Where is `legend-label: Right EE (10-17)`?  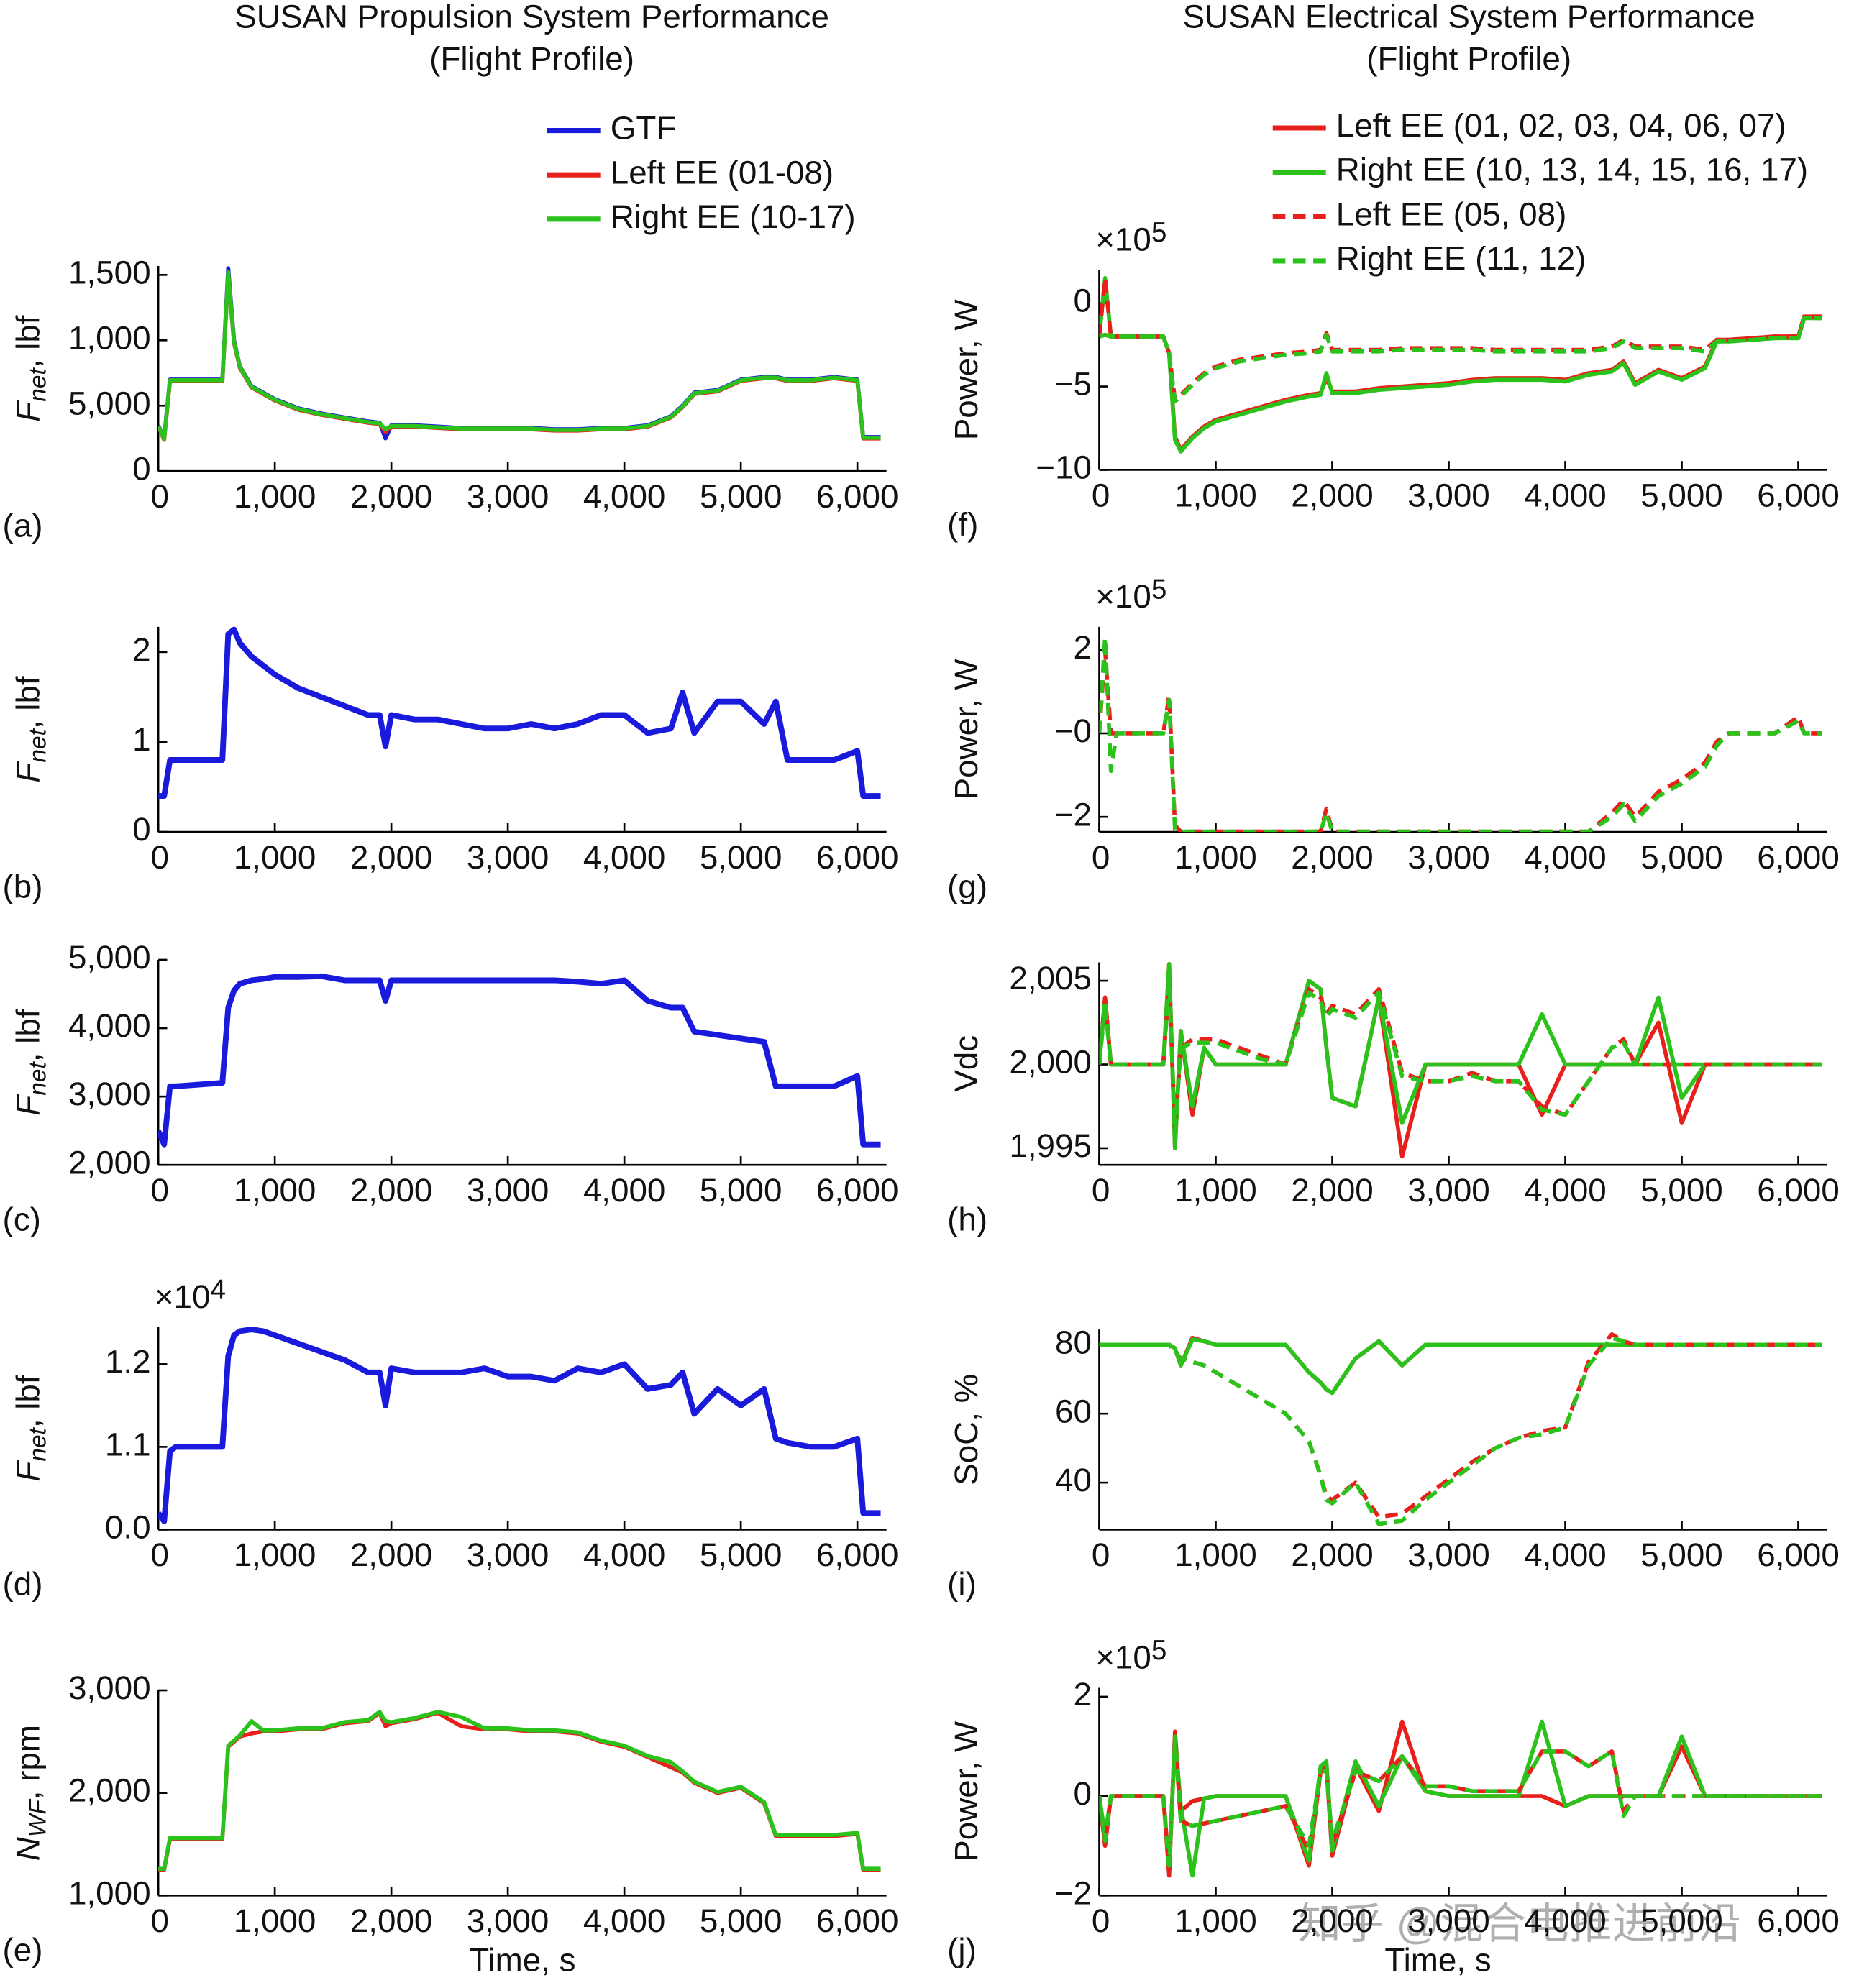 legend-label: Right EE (10-17) is located at coordinates (733, 216).